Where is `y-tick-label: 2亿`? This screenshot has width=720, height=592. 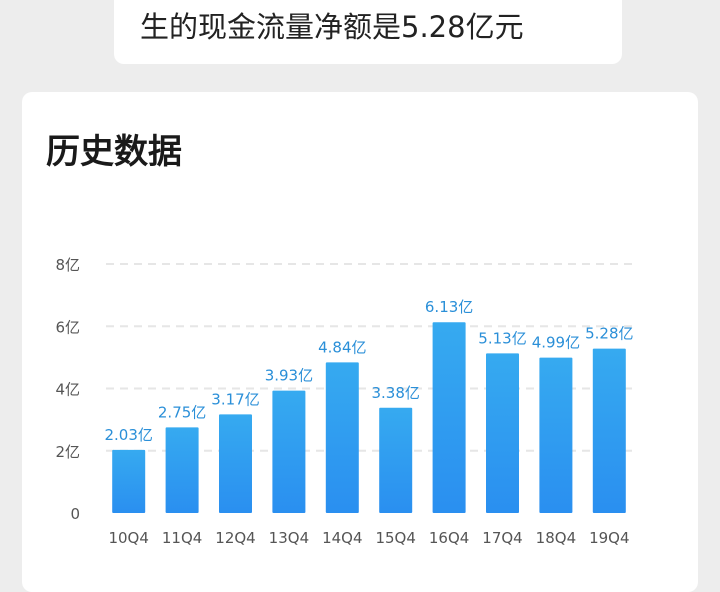 y-tick-label: 2亿 is located at coordinates (67, 452).